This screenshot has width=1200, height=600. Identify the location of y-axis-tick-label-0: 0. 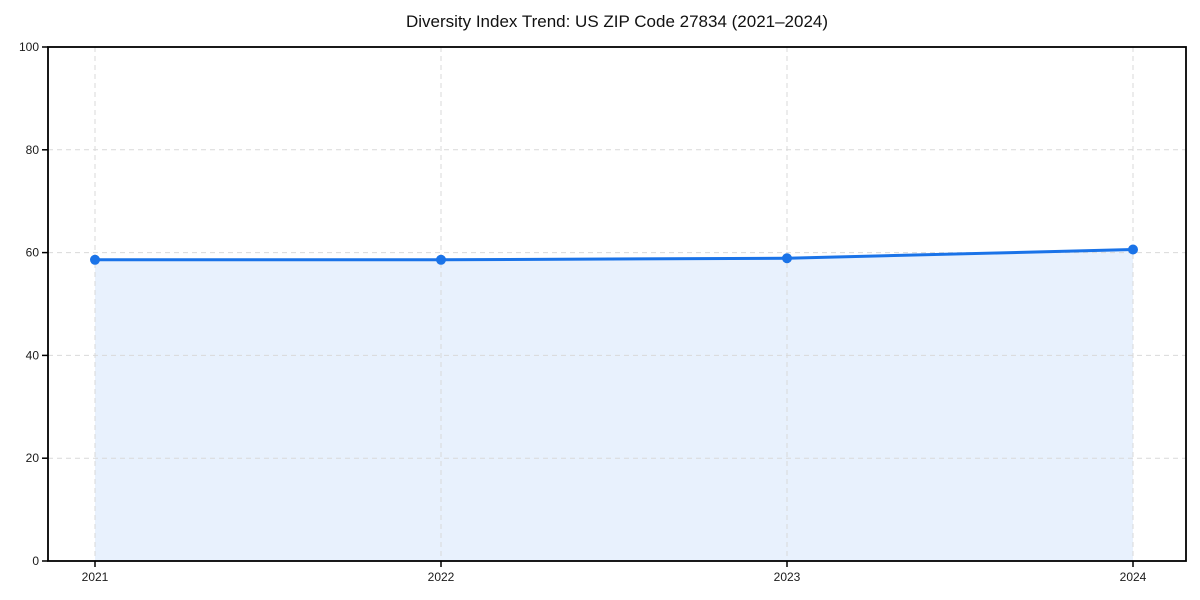
(35, 561).